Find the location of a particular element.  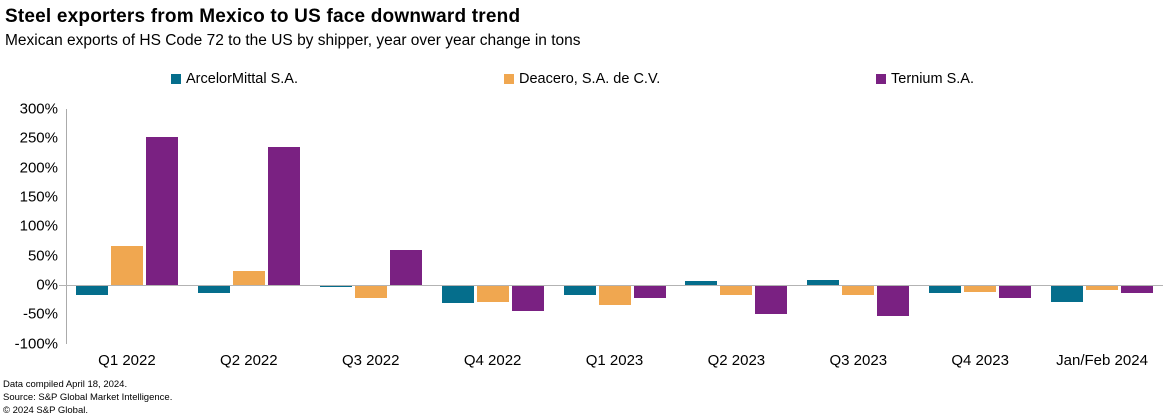

x-axis-label: Q3 2022 is located at coordinates (370, 360).